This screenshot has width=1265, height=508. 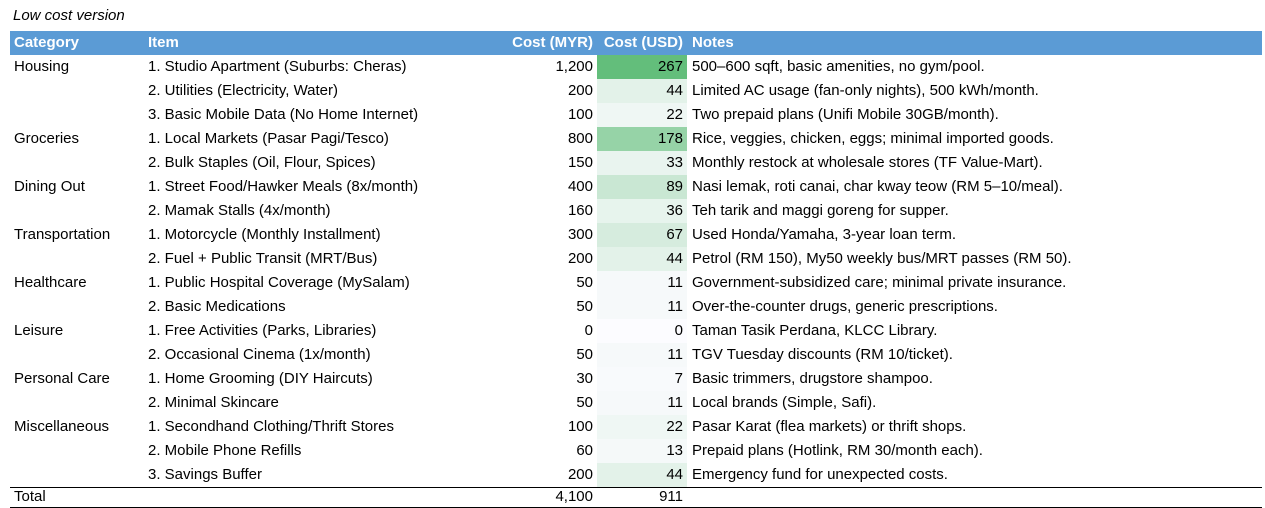 I want to click on cell-category: Personal Care, so click(x=62, y=378).